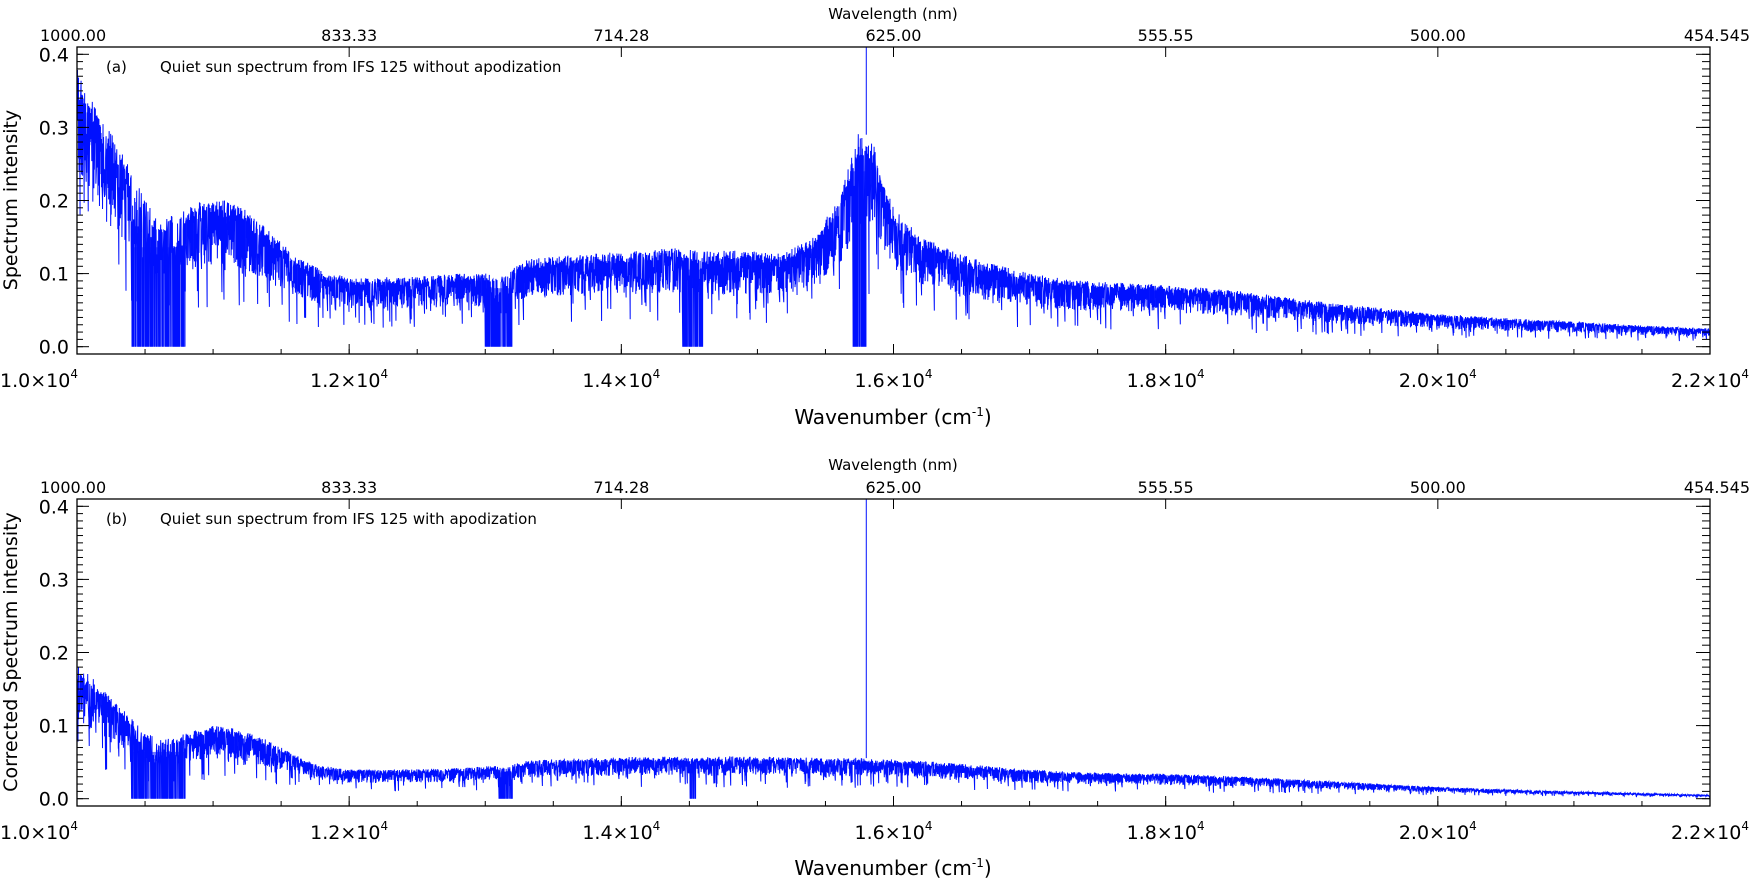 Image resolution: width=1752 pixels, height=884 pixels. Describe the element at coordinates (883, 868) in the screenshot. I see `panel-b-xlabel-main: Wavenumber (cm` at that location.